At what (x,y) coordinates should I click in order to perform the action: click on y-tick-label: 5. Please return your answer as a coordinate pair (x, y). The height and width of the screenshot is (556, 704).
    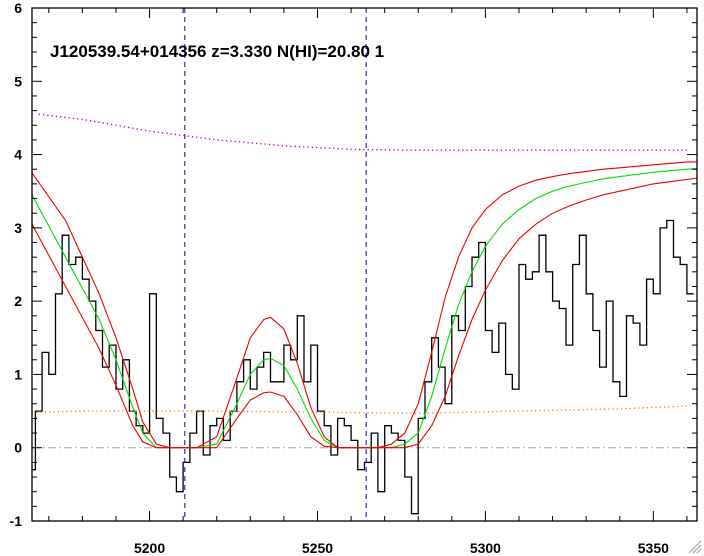
    Looking at the image, I should click on (18, 81).